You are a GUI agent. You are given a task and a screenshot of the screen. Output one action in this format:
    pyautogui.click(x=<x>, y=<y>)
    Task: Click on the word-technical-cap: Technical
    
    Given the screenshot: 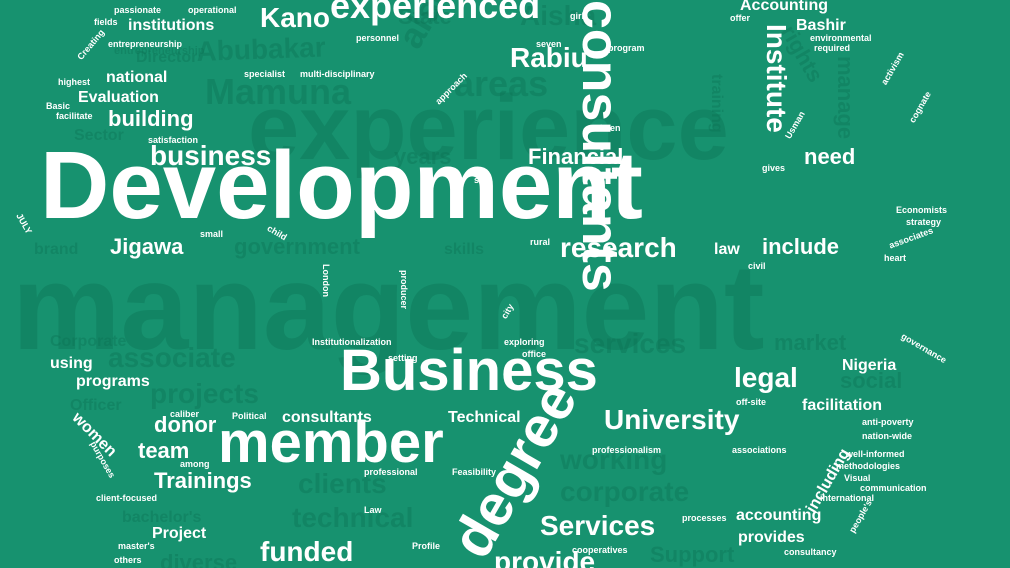 What is the action you would take?
    pyautogui.click(x=484, y=417)
    